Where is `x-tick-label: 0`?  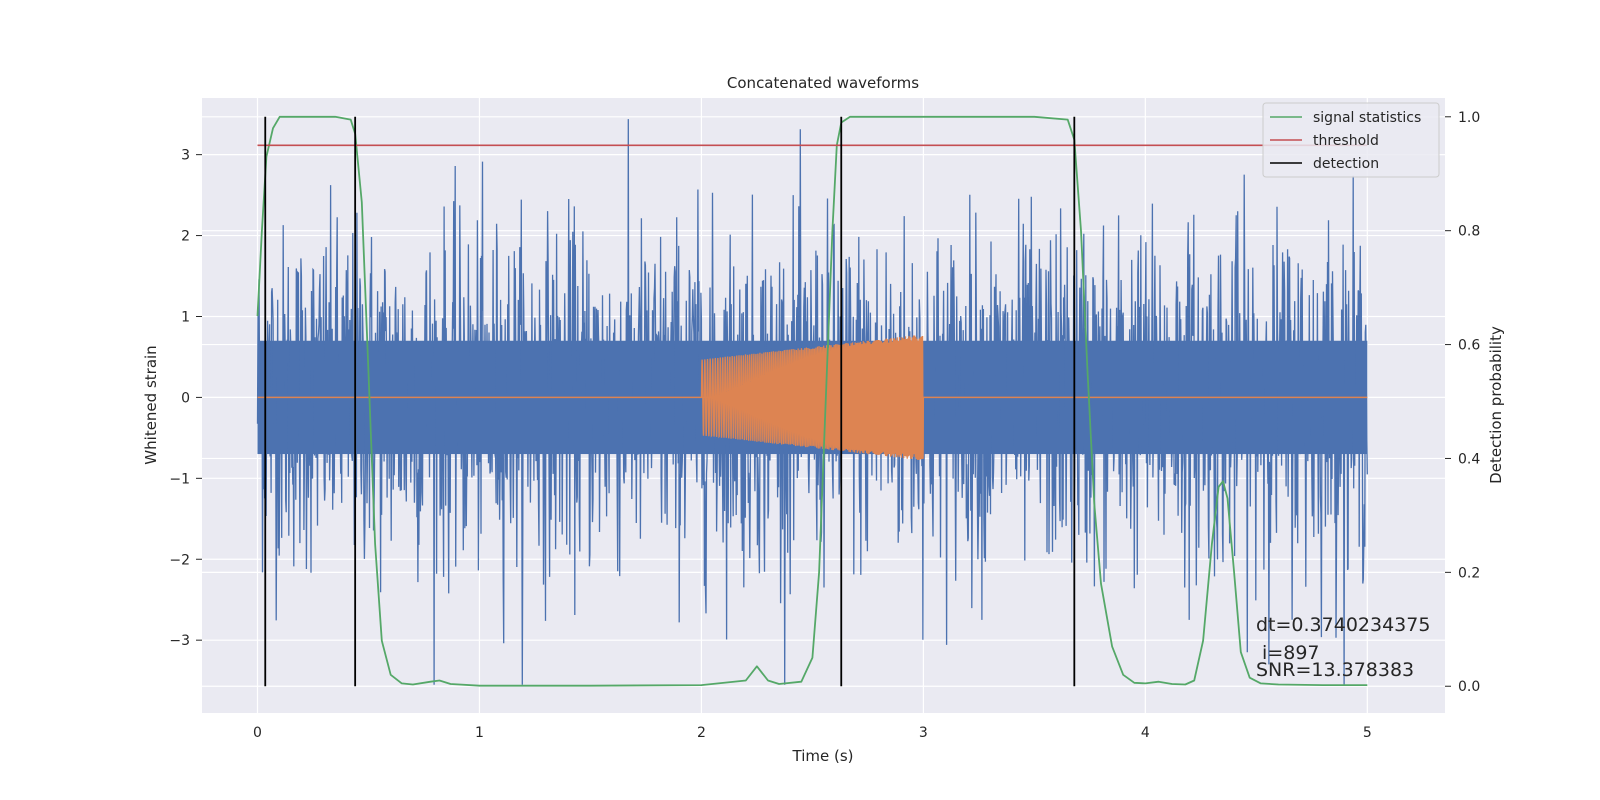 x-tick-label: 0 is located at coordinates (257, 733).